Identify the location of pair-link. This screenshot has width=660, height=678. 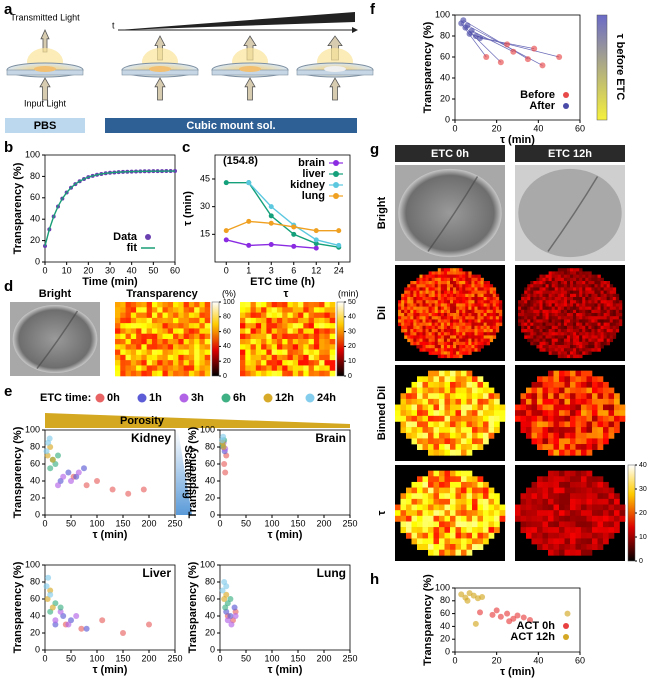
(496, 39).